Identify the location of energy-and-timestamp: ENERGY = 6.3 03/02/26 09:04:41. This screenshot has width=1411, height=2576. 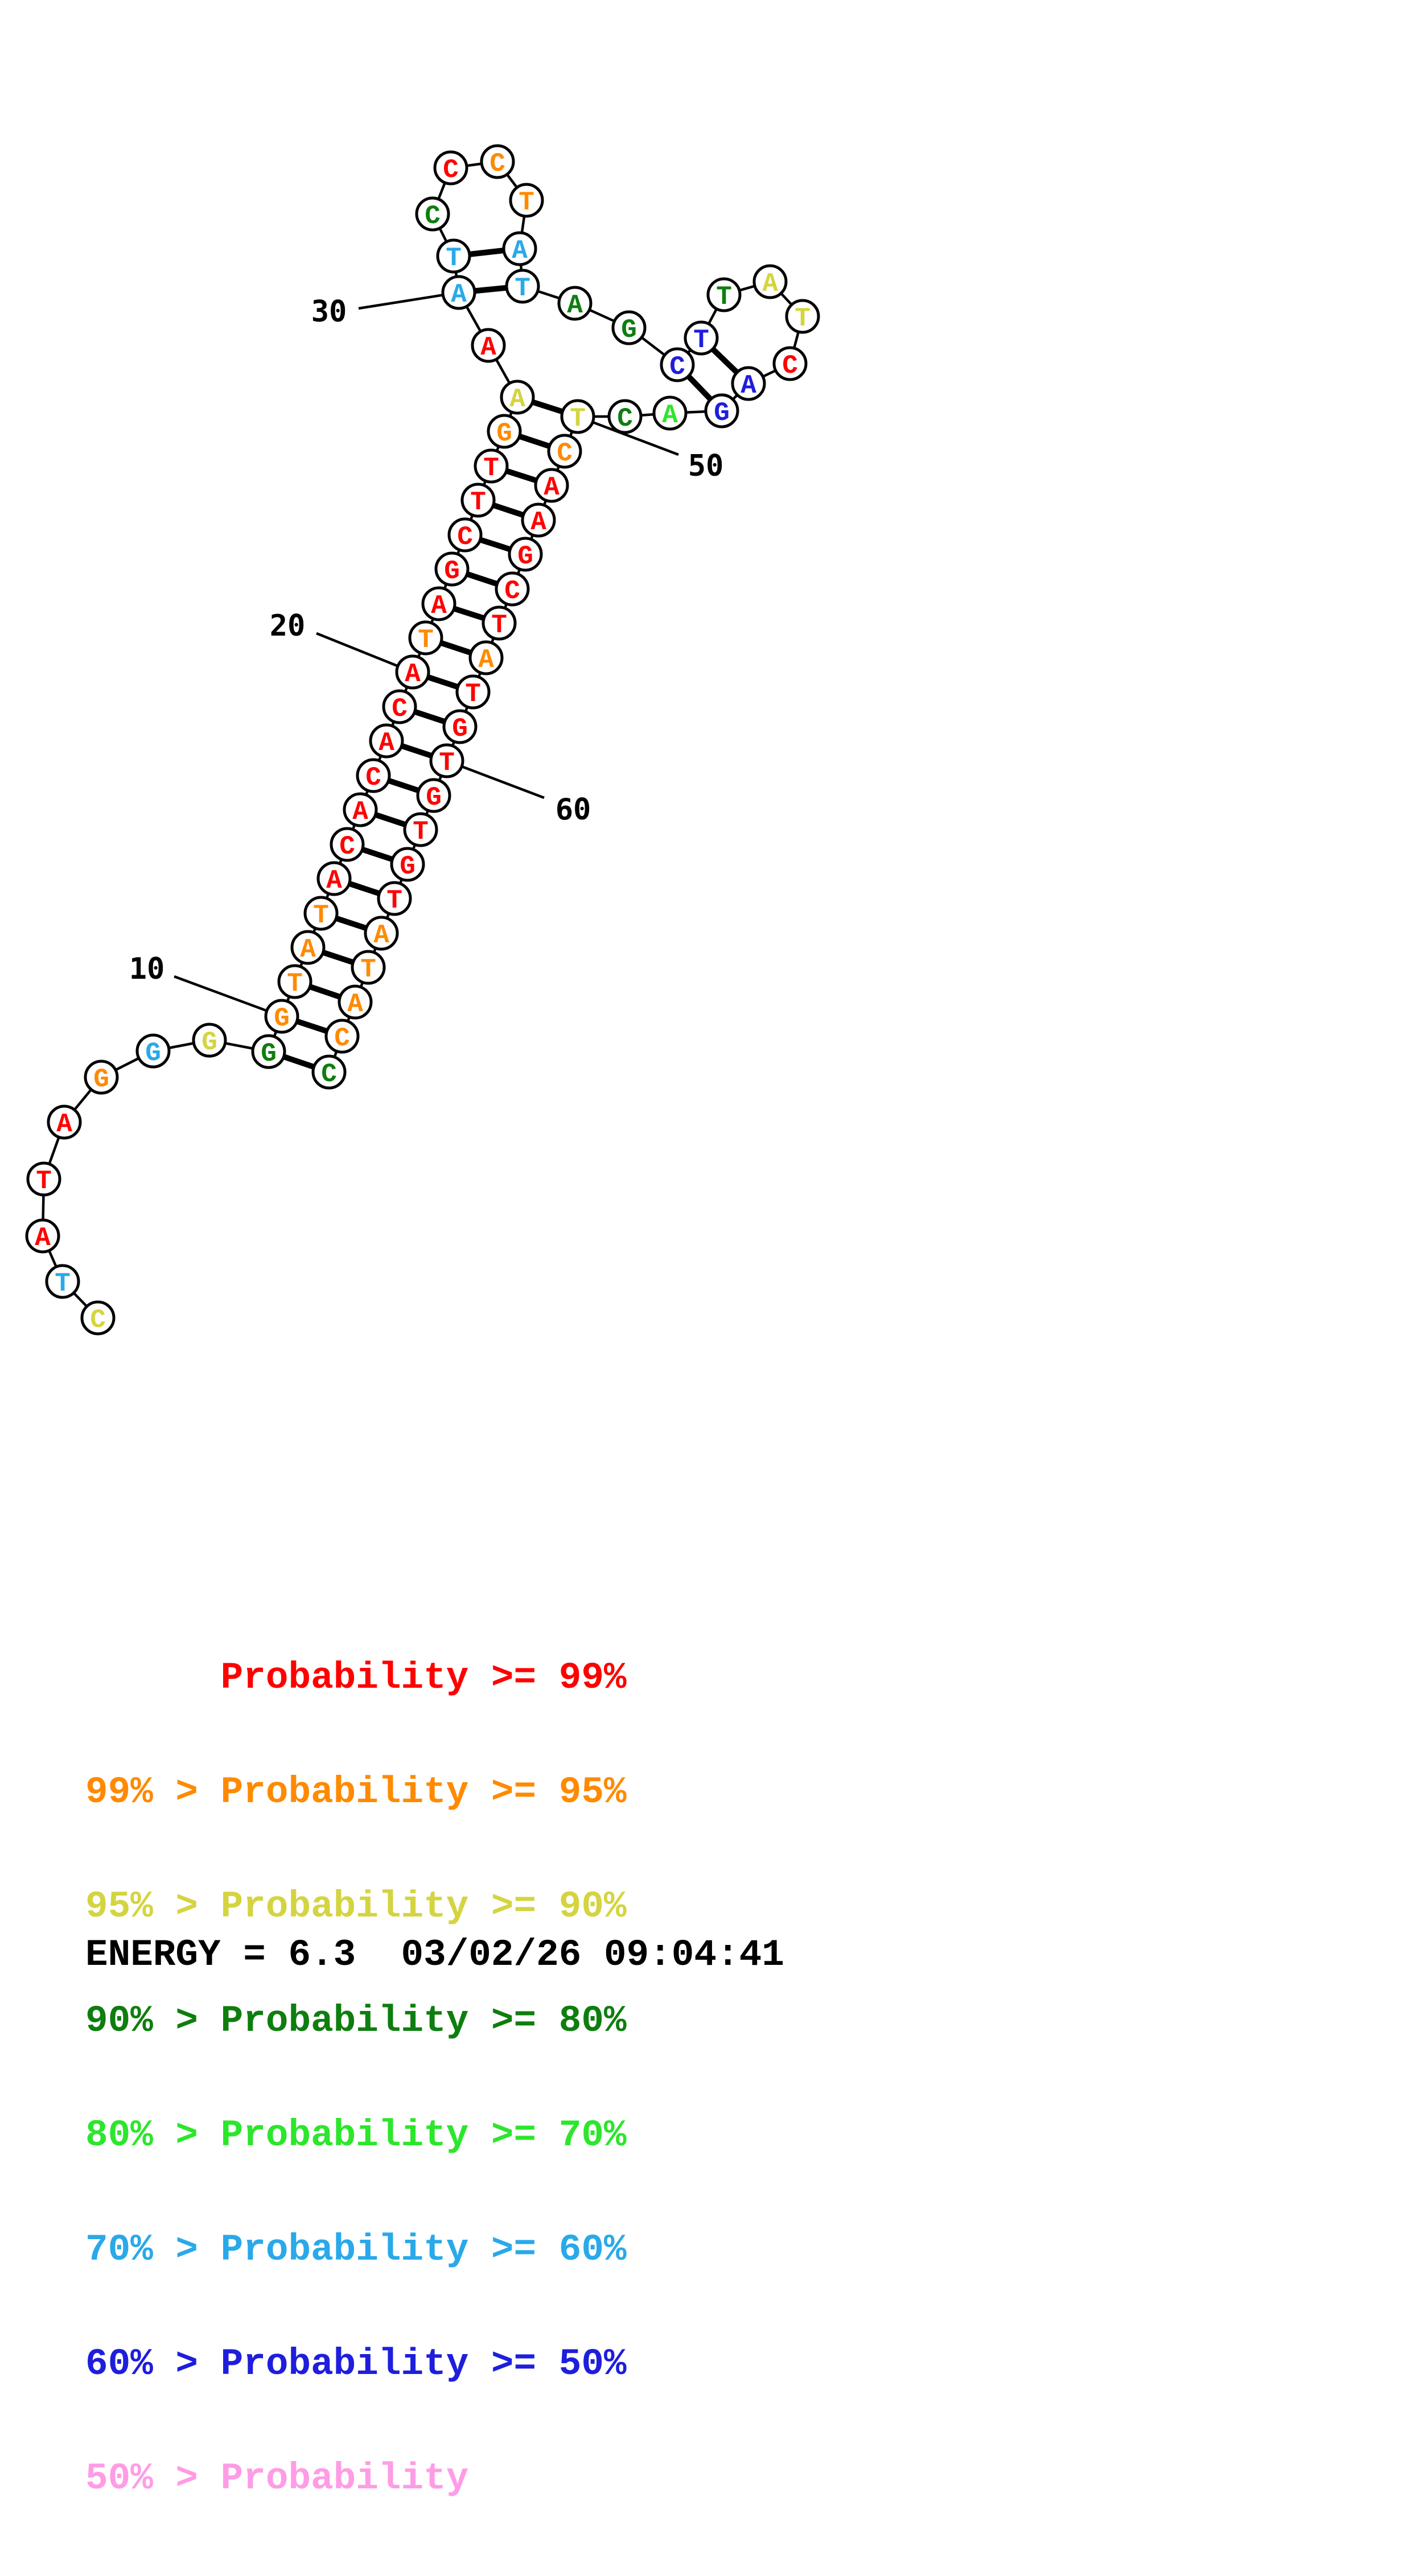
(434, 1955).